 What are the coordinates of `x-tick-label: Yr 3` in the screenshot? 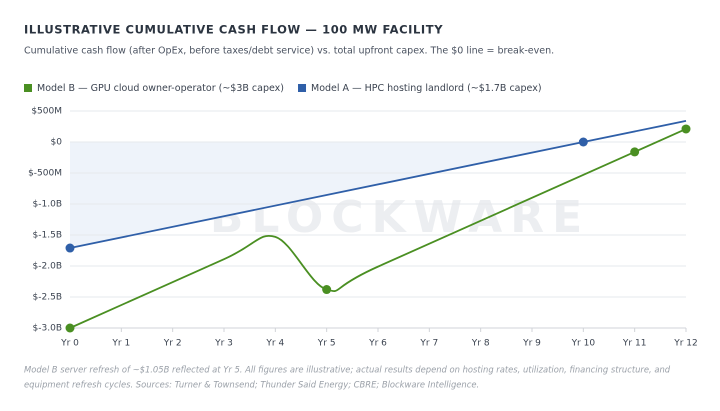 It's located at (223, 344).